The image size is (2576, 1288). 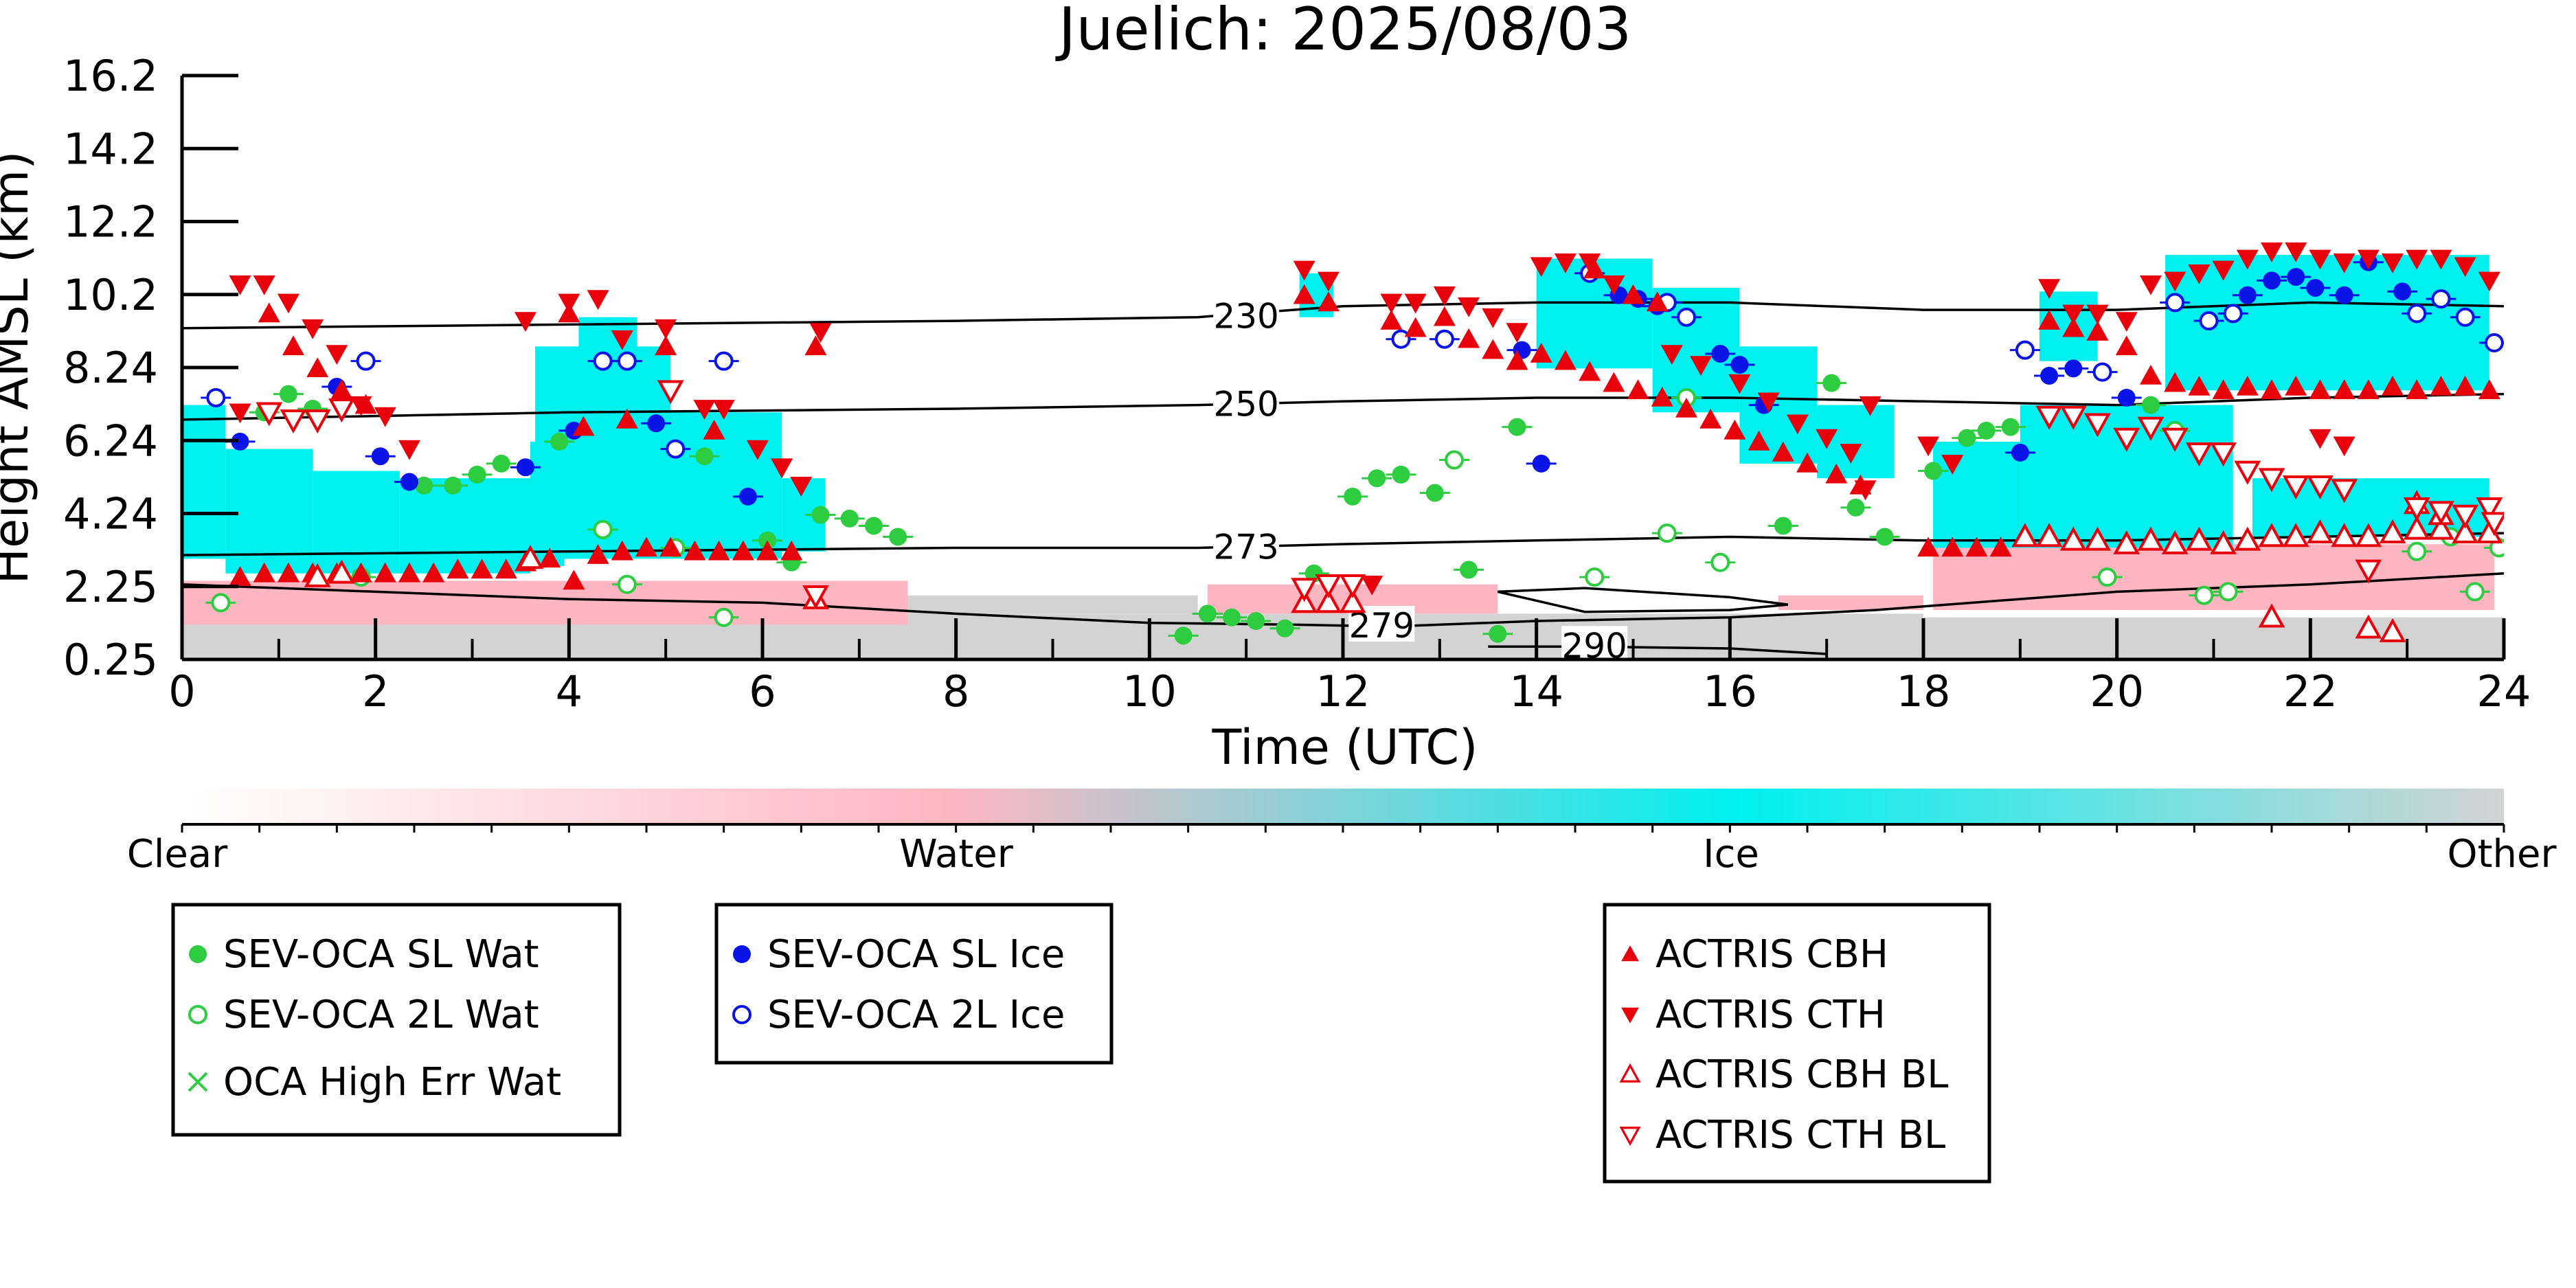 I want to click on legend-label-actris-cth: ACTRIS CTH, so click(x=1771, y=1015).